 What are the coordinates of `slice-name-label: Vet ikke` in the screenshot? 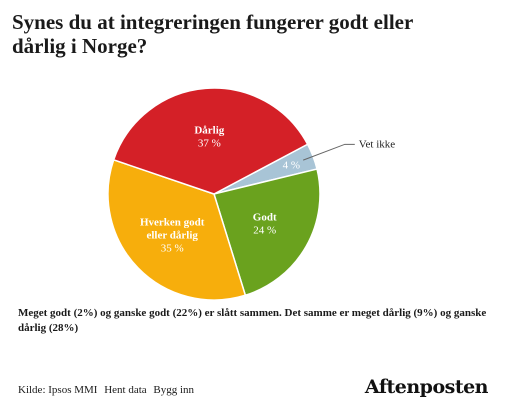 It's located at (377, 144).